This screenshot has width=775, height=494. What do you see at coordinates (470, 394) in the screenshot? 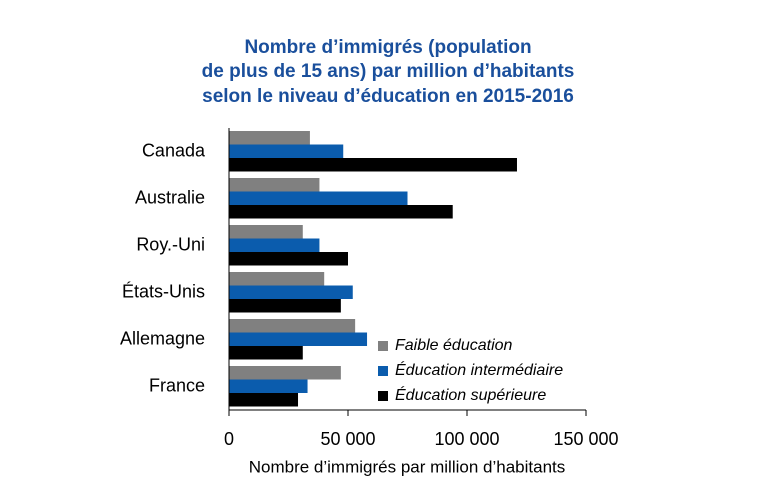
I see `legend-label: Éducation supérieure` at bounding box center [470, 394].